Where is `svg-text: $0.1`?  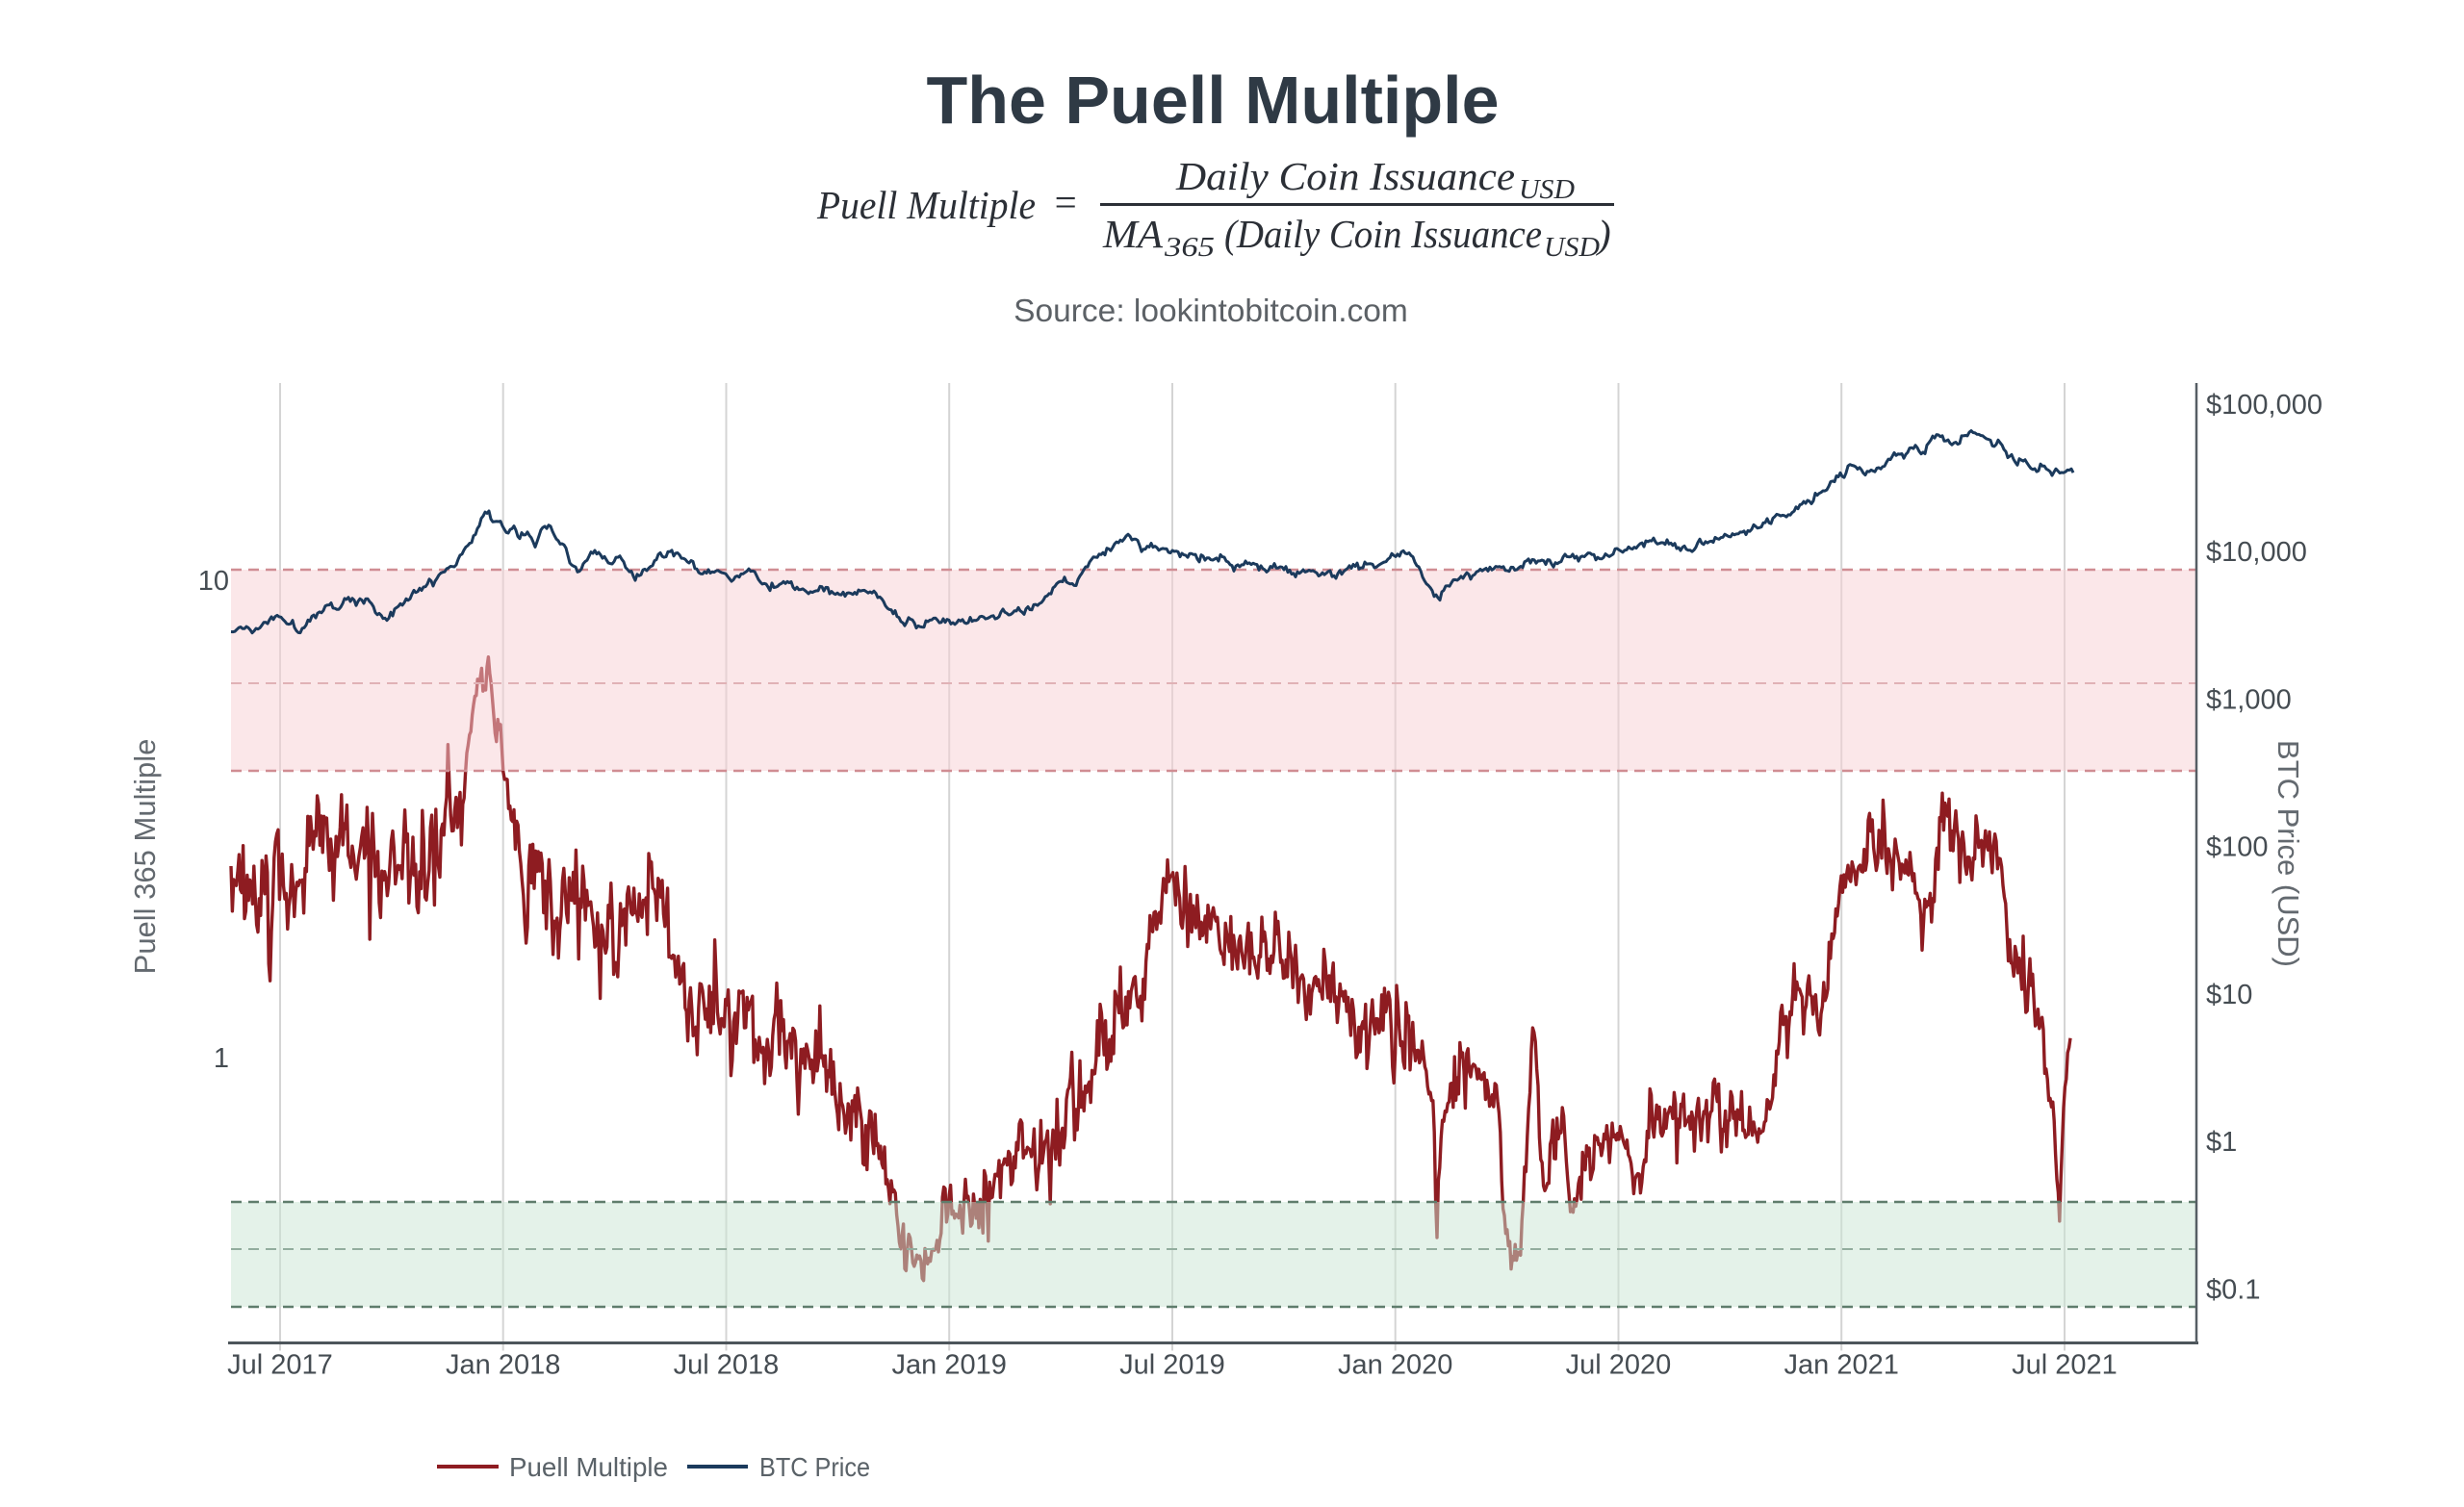 svg-text: $0.1 is located at coordinates (2233, 1289).